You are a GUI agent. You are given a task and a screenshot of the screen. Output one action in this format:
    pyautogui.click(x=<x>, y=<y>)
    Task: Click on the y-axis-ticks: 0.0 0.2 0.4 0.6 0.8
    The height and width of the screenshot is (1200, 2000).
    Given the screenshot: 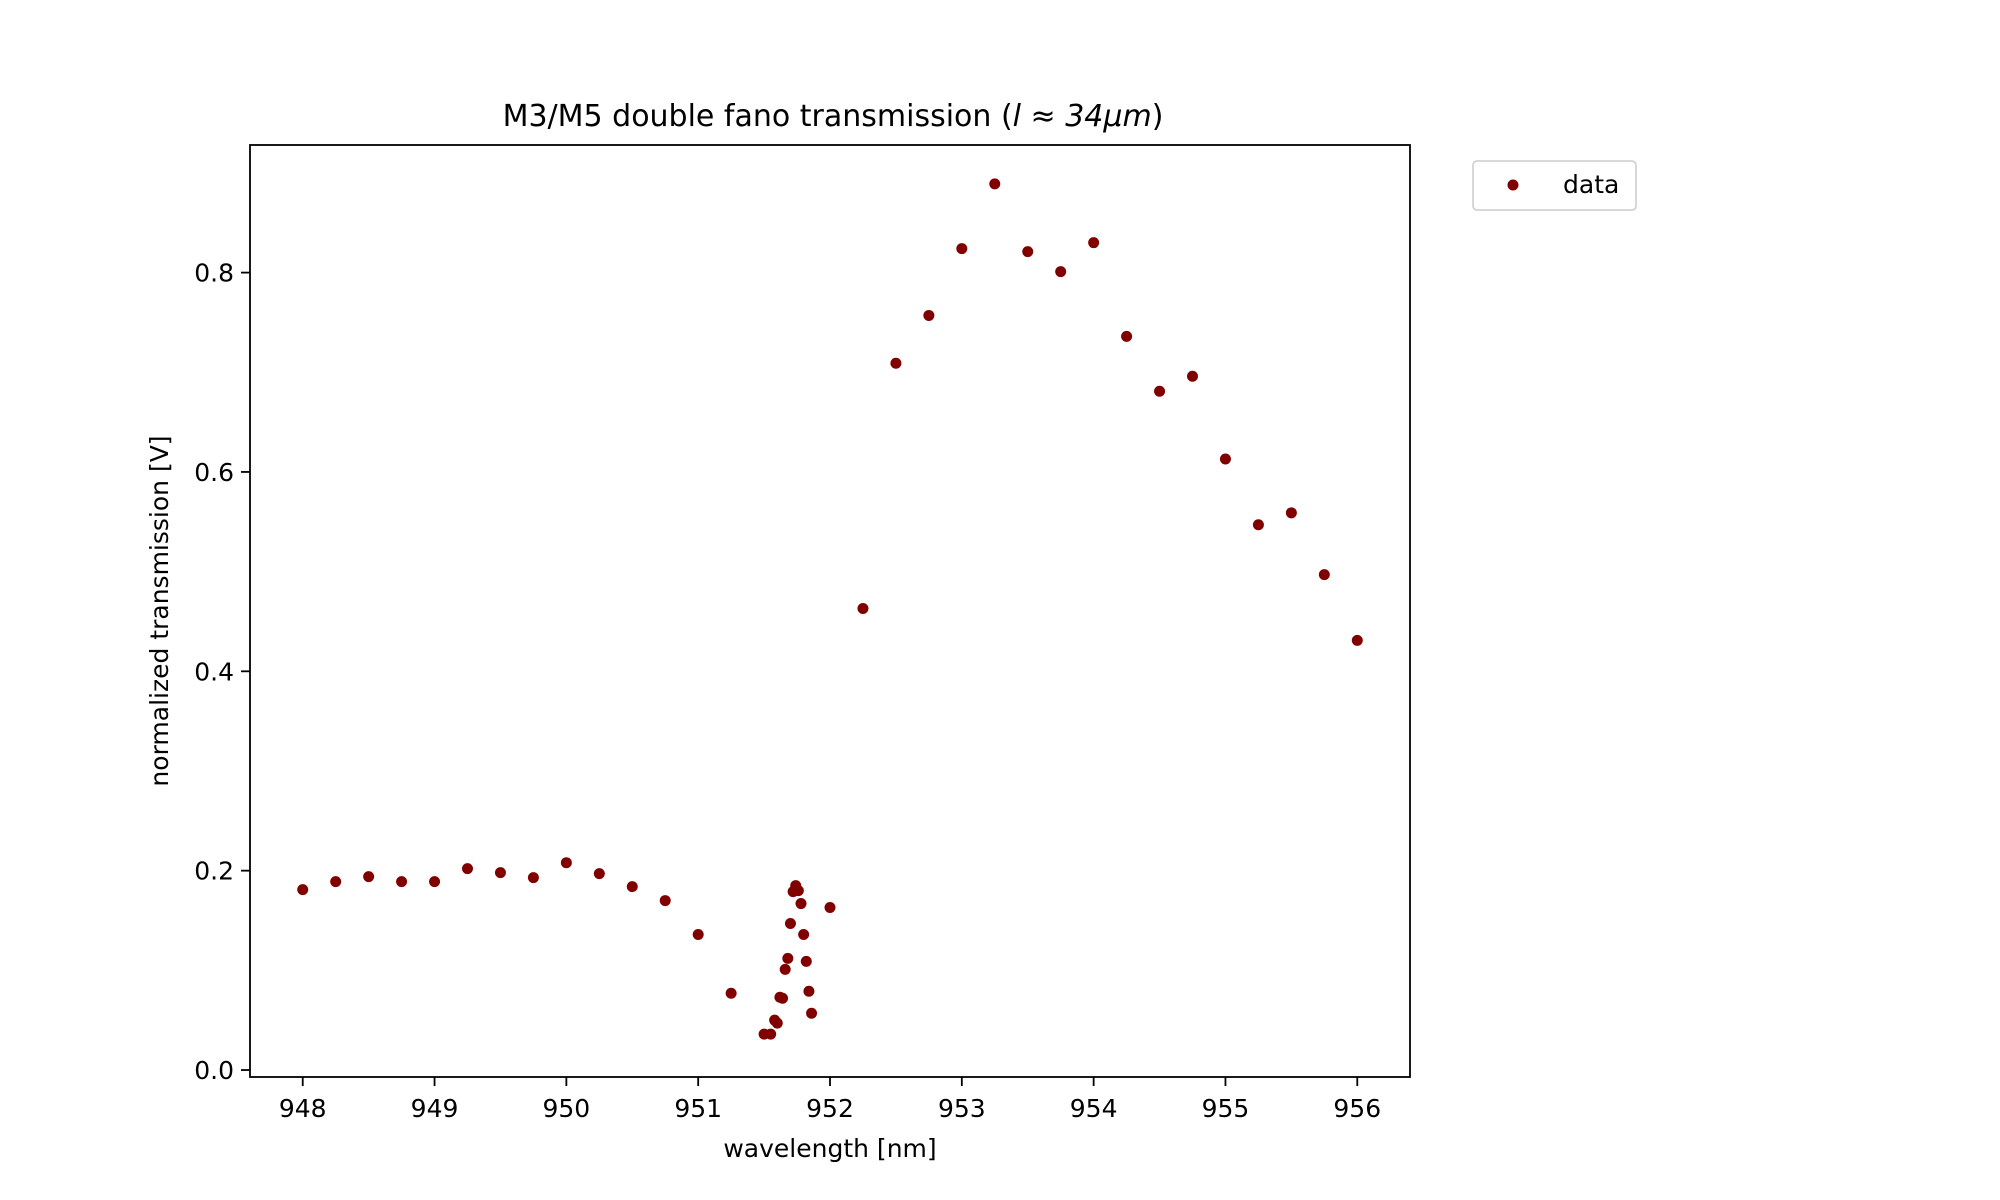 What is the action you would take?
    pyautogui.click(x=222, y=672)
    